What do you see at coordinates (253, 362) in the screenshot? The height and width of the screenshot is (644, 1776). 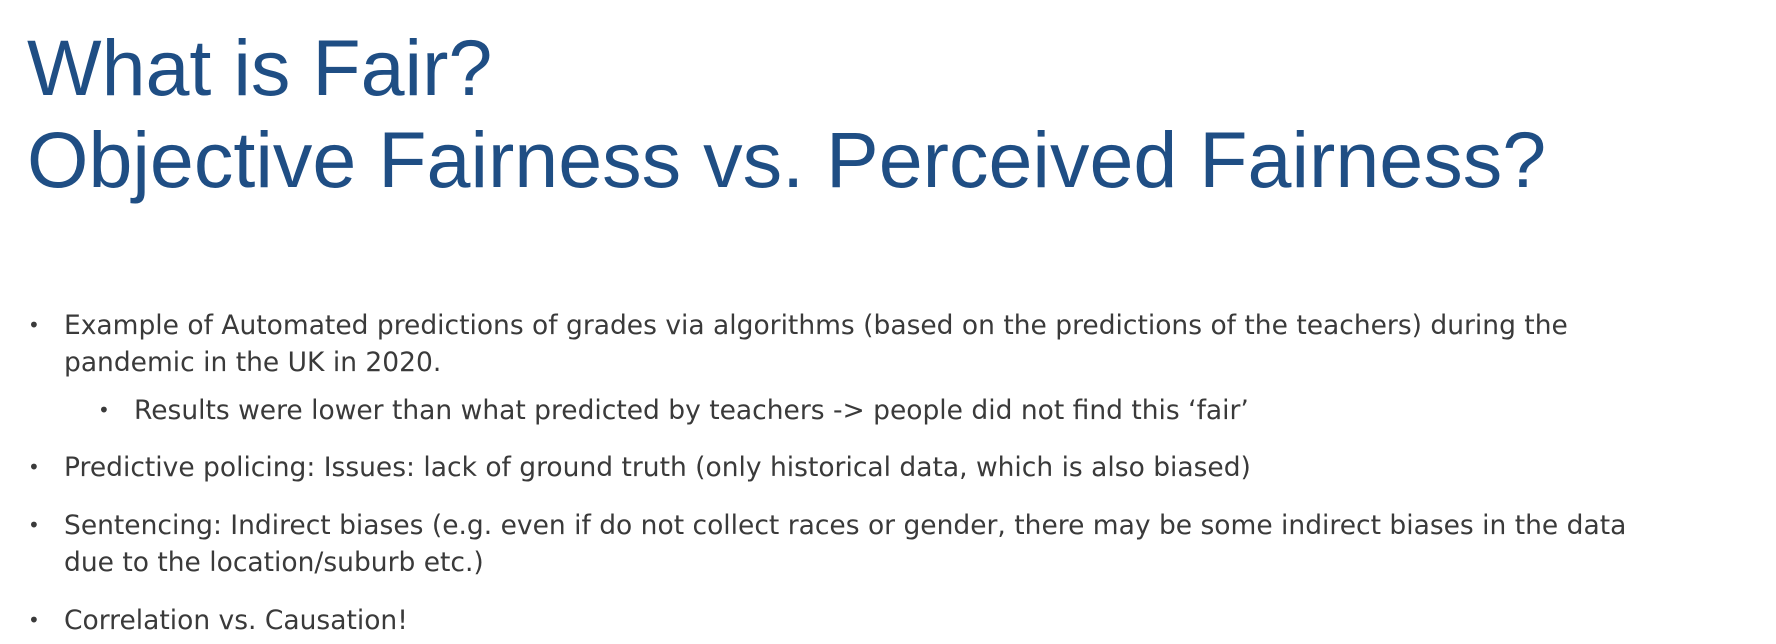 I see `bullet-text-line-2: pandemic in the UK in 2020.` at bounding box center [253, 362].